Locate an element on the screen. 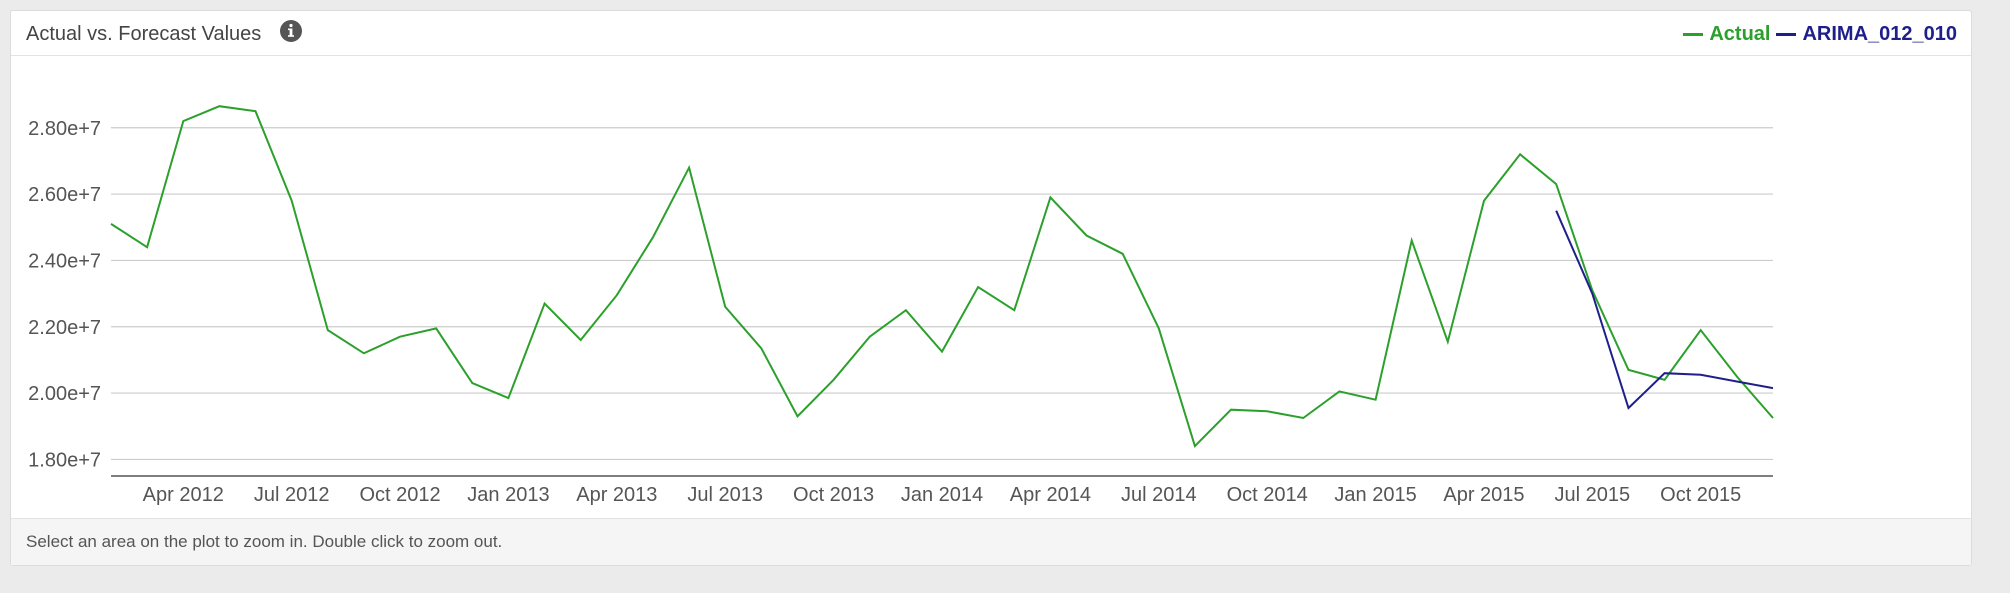 This screenshot has width=2010, height=593. x-tick-label: Apr 2013 is located at coordinates (616, 495).